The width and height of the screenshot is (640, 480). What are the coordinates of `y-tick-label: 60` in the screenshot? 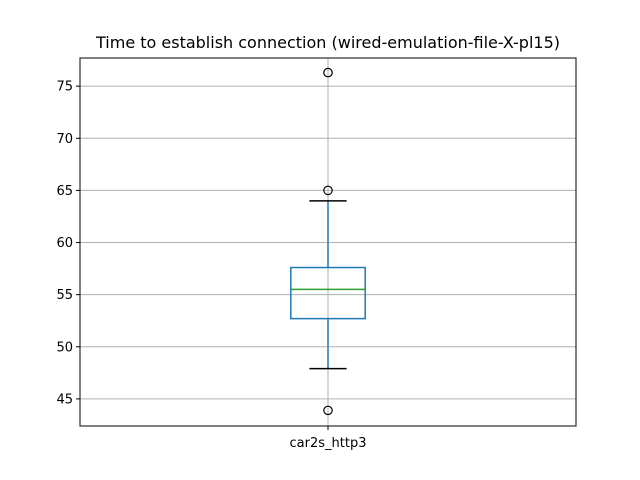 It's located at (64, 243).